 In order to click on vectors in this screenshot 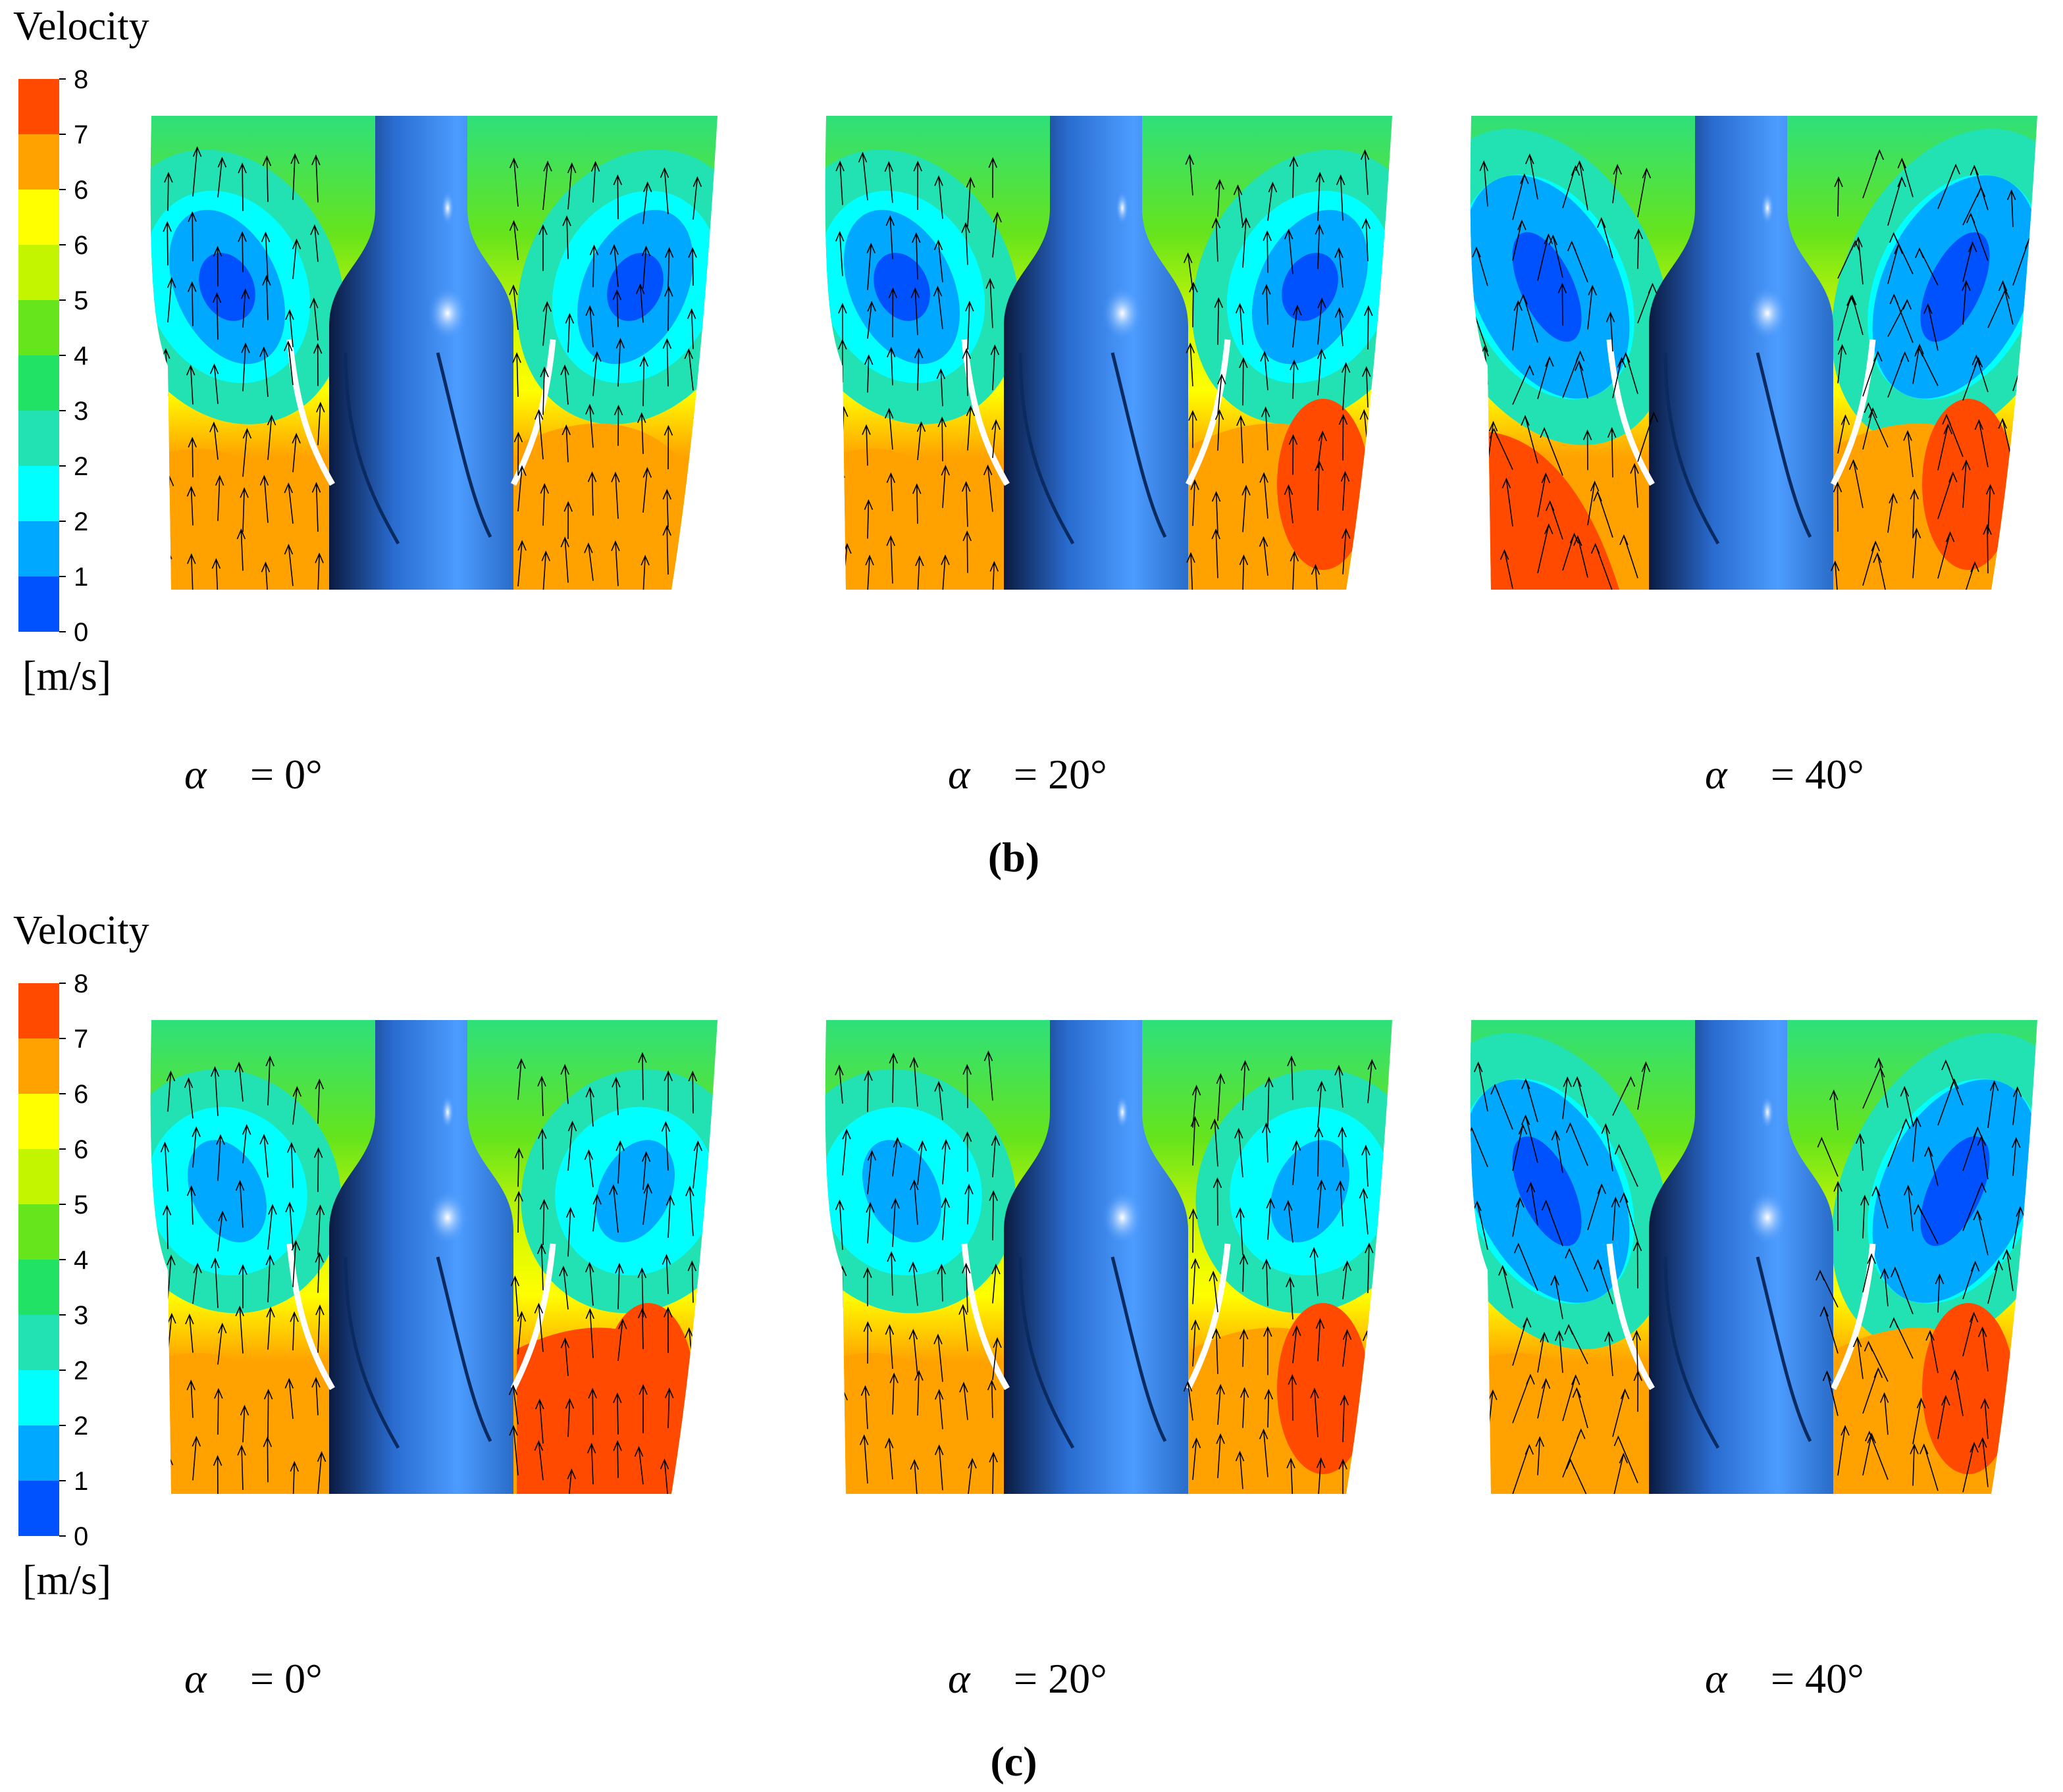, I will do `click(430, 1273)`.